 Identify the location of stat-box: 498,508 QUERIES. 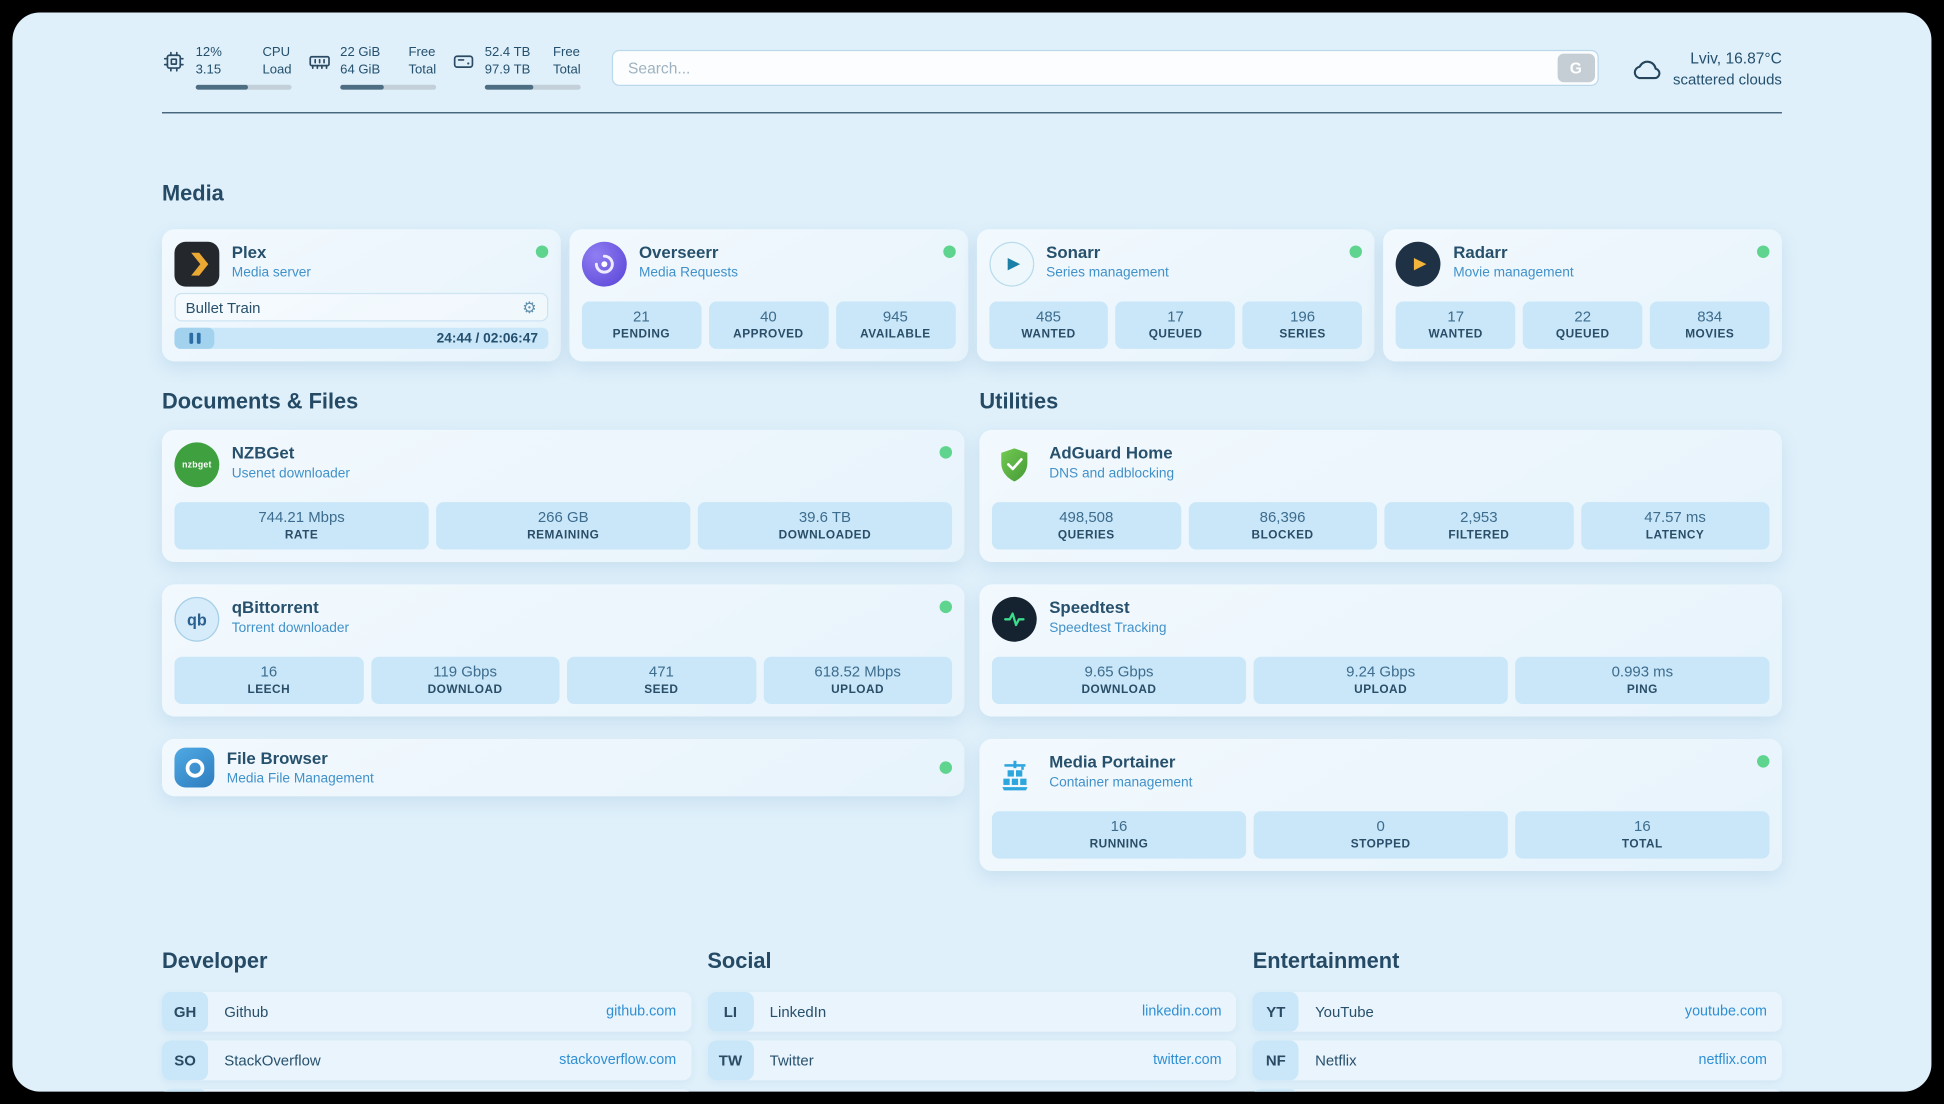
(1086, 526).